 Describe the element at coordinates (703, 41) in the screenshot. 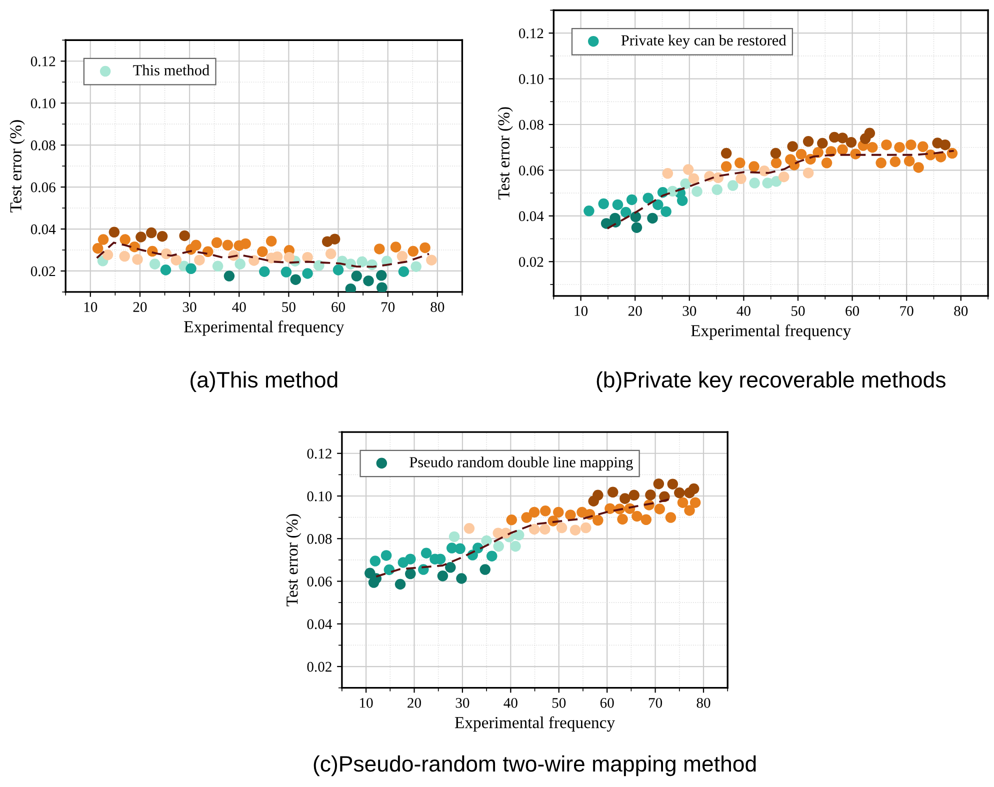

I see `legend-label: Private key can be restored` at that location.